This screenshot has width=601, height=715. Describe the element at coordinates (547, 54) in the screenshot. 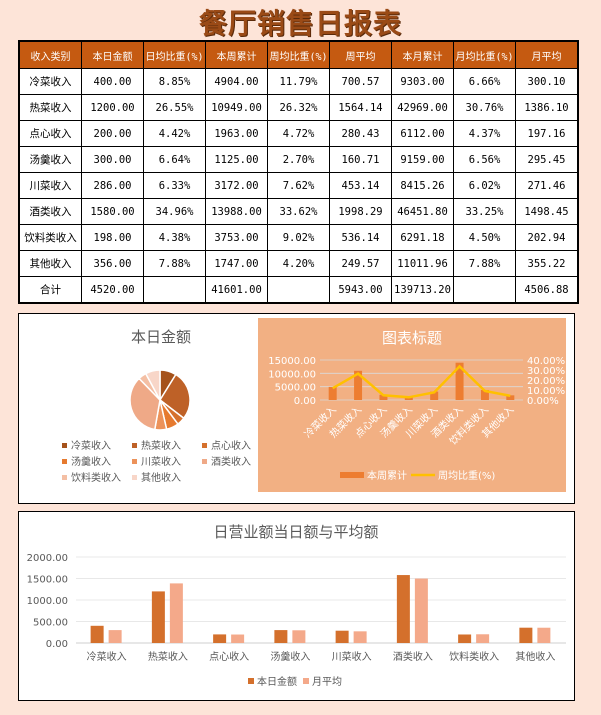

I see `column-header: 月平均` at that location.